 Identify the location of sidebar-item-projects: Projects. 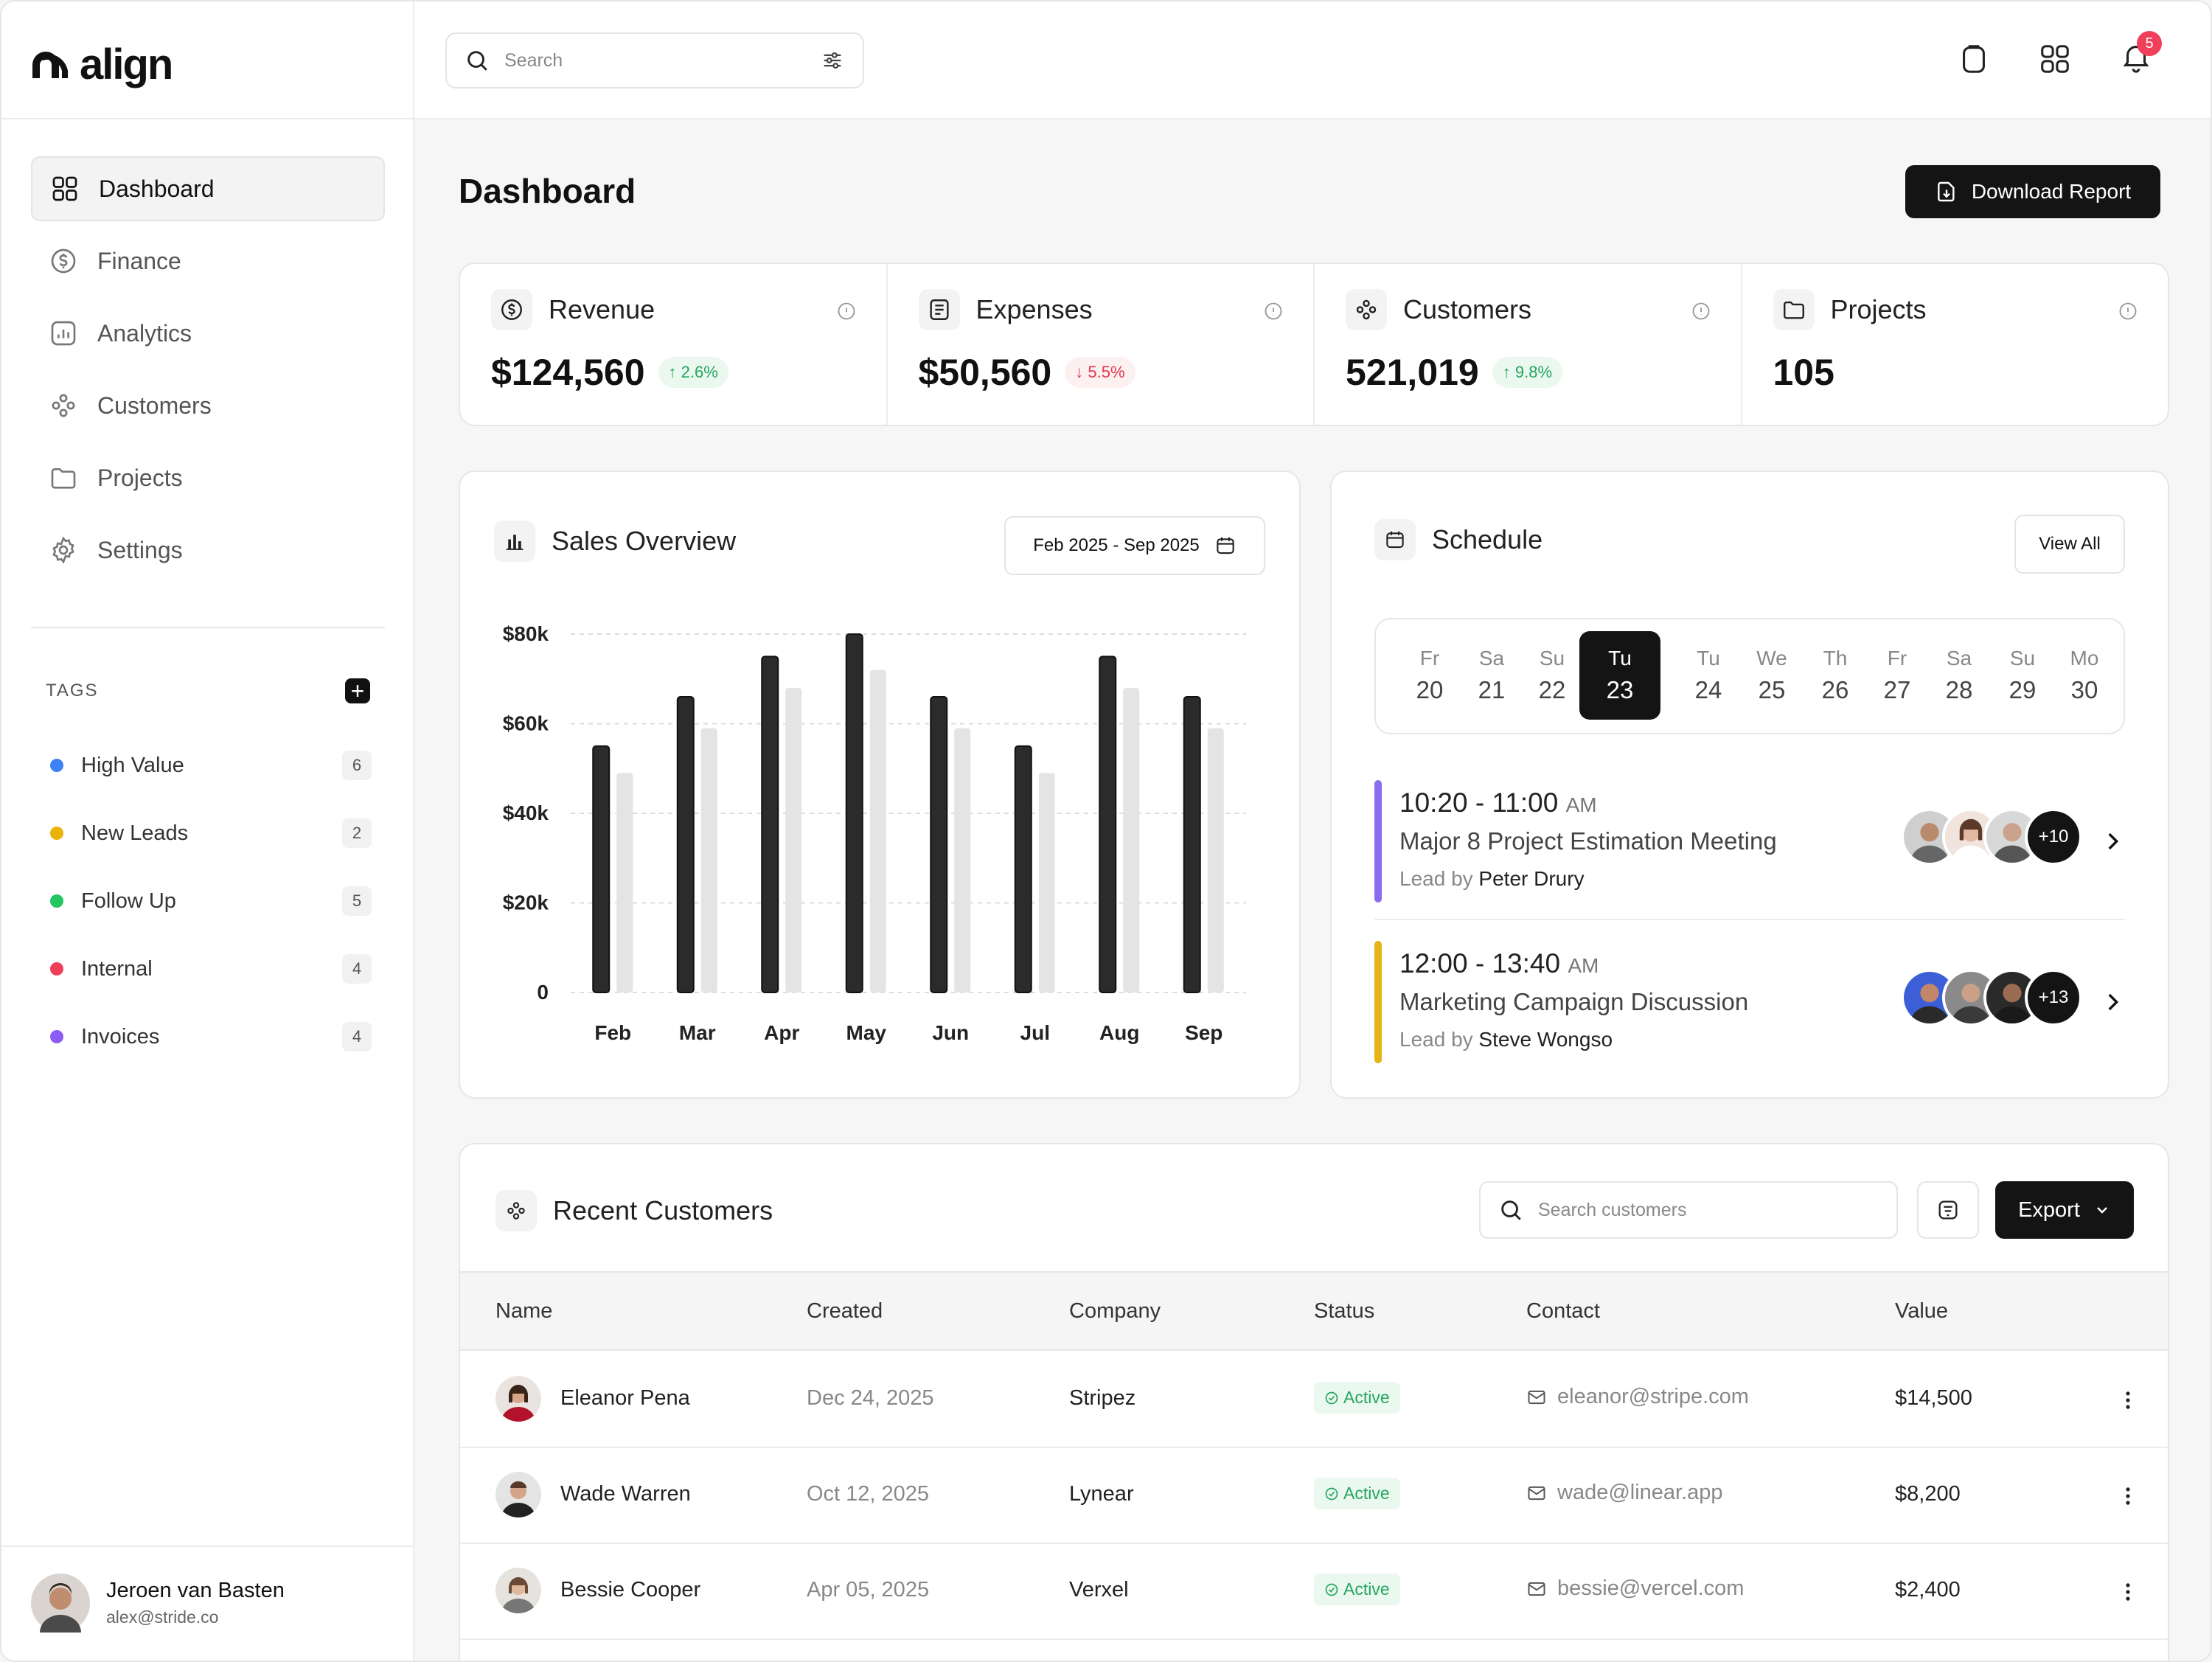
(208, 477).